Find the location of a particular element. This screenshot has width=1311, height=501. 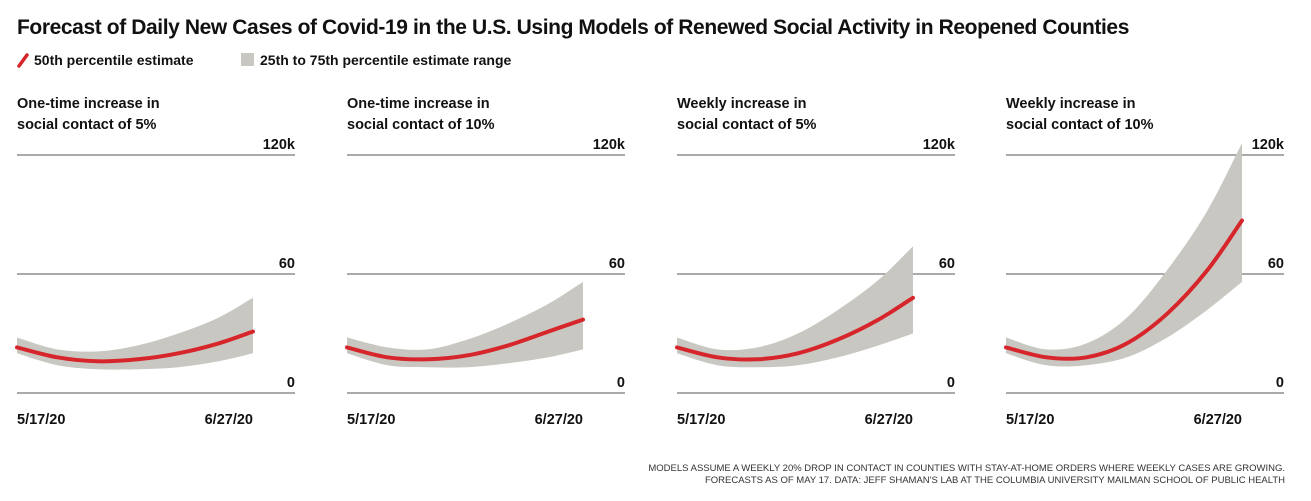

legend-band-swatch is located at coordinates (247, 59).